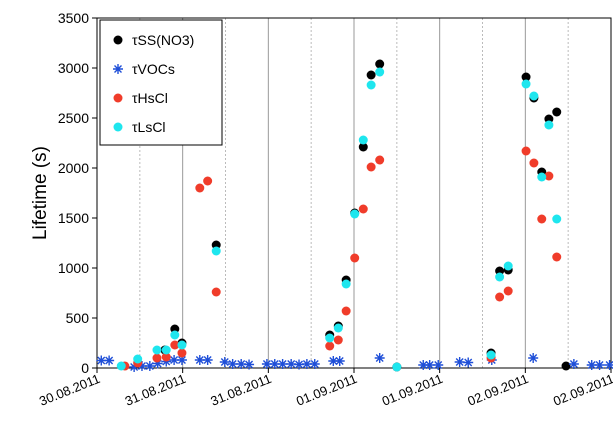 The image size is (613, 421). Describe the element at coordinates (85, 368) in the screenshot. I see `y-tick-label: 0` at that location.